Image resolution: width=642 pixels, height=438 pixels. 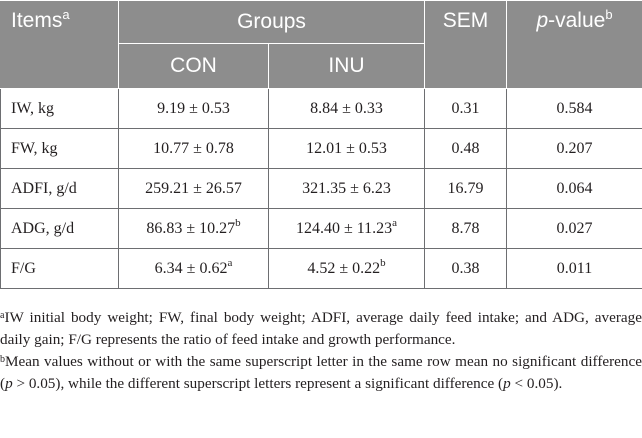 What do you see at coordinates (574, 108) in the screenshot?
I see `cell-p-value: 0.584` at bounding box center [574, 108].